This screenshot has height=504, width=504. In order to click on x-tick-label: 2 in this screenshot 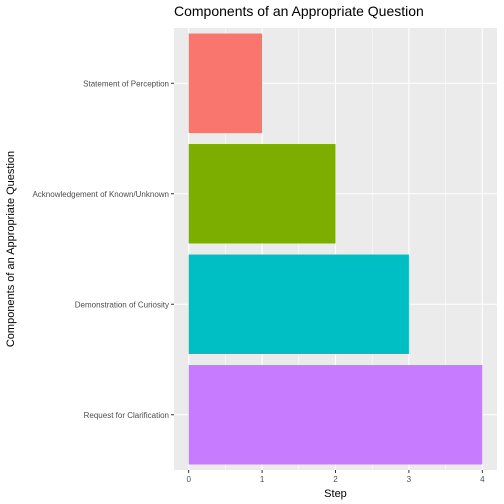, I will do `click(335, 479)`.